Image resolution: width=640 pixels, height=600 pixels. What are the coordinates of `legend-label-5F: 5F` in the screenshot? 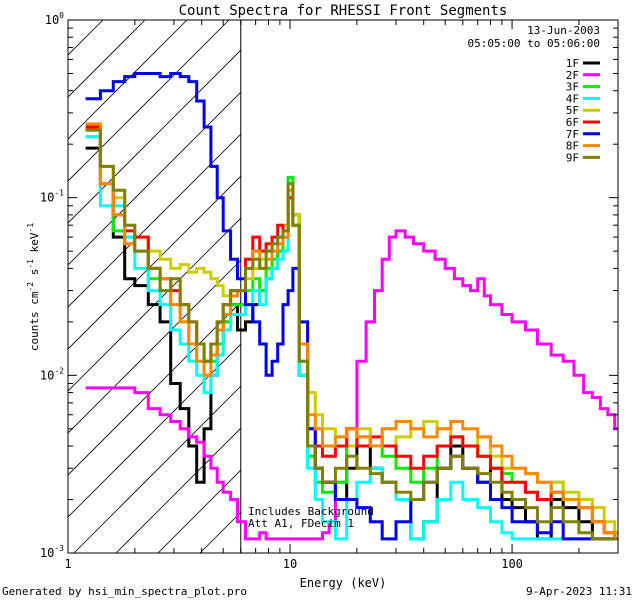 It's located at (572, 110).